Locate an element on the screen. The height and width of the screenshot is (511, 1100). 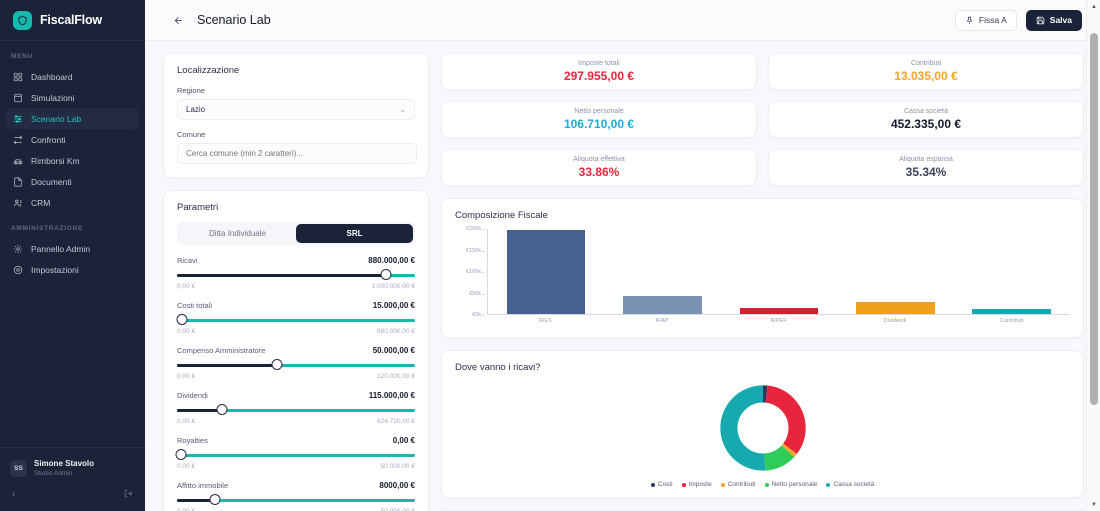
sidebar-item-label: Confronti is located at coordinates (48, 139).